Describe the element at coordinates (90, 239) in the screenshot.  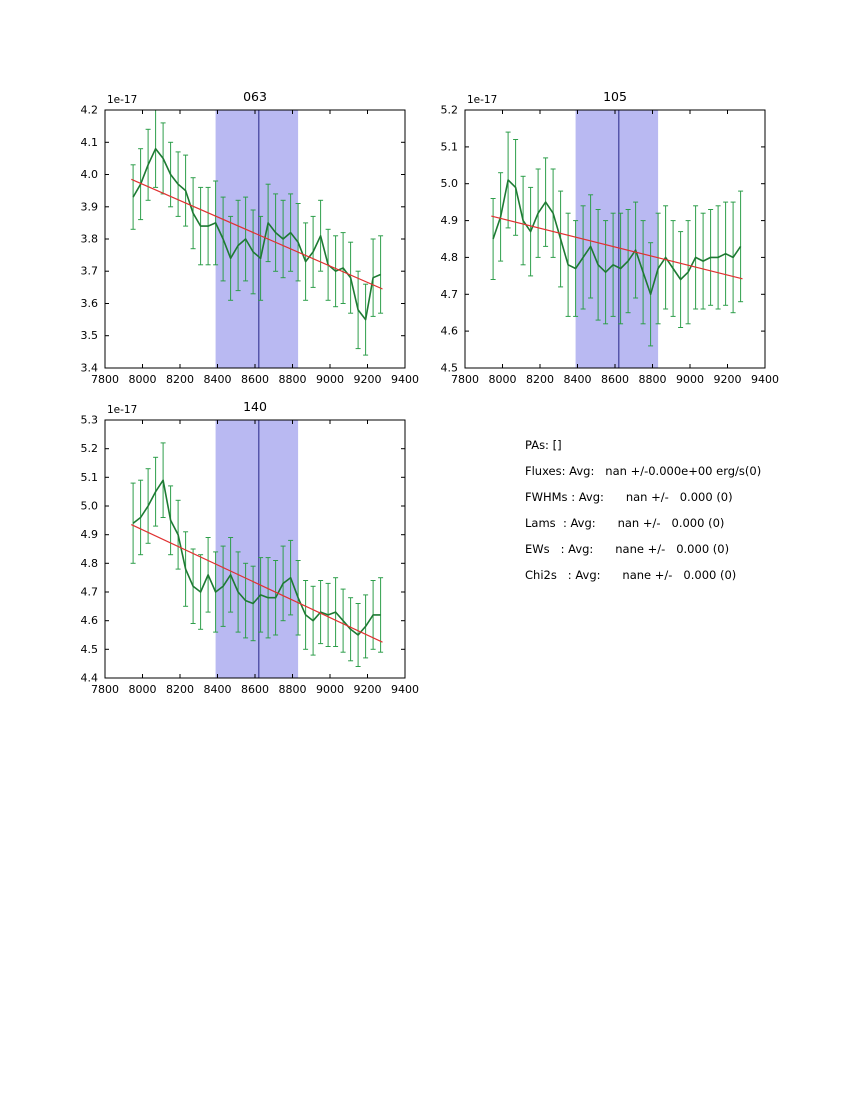
I see `svg-text: 3.8` at that location.